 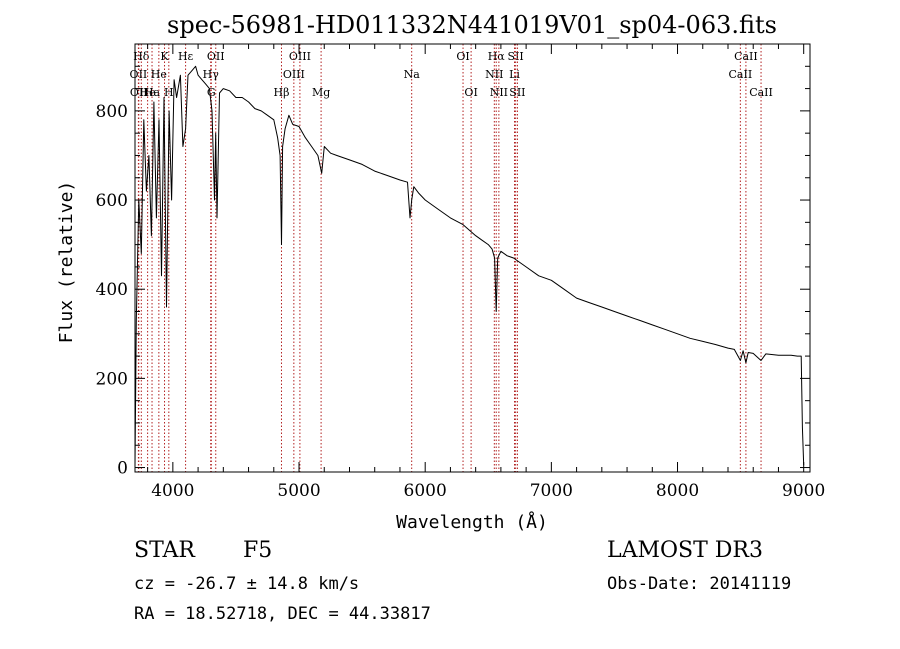 What do you see at coordinates (112, 201) in the screenshot?
I see `y-tick-label-3: 600` at bounding box center [112, 201].